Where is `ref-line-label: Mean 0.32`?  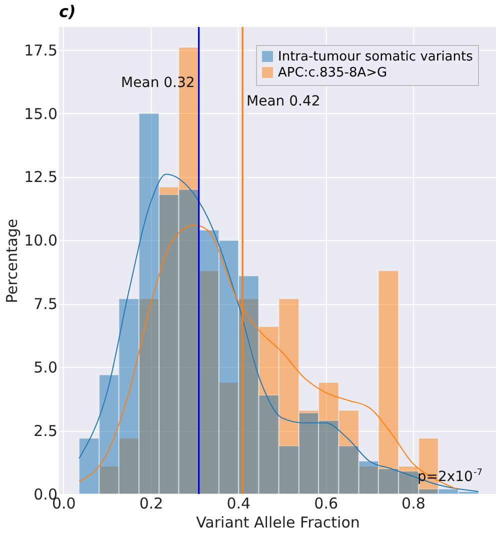 ref-line-label: Mean 0.32 is located at coordinates (158, 83).